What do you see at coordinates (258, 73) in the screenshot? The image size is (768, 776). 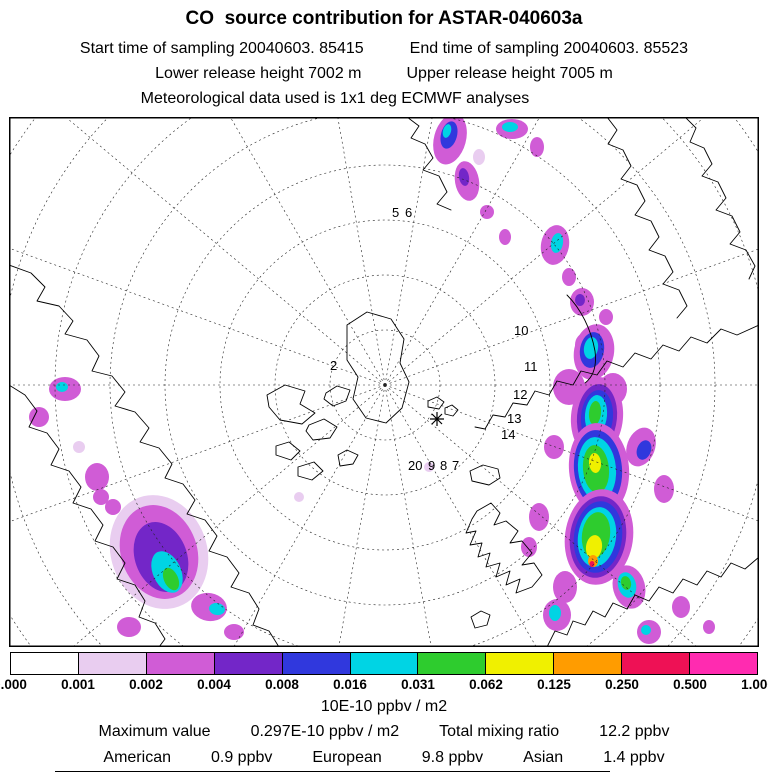 I see `lower-release-text: Lower release height 7002 m` at bounding box center [258, 73].